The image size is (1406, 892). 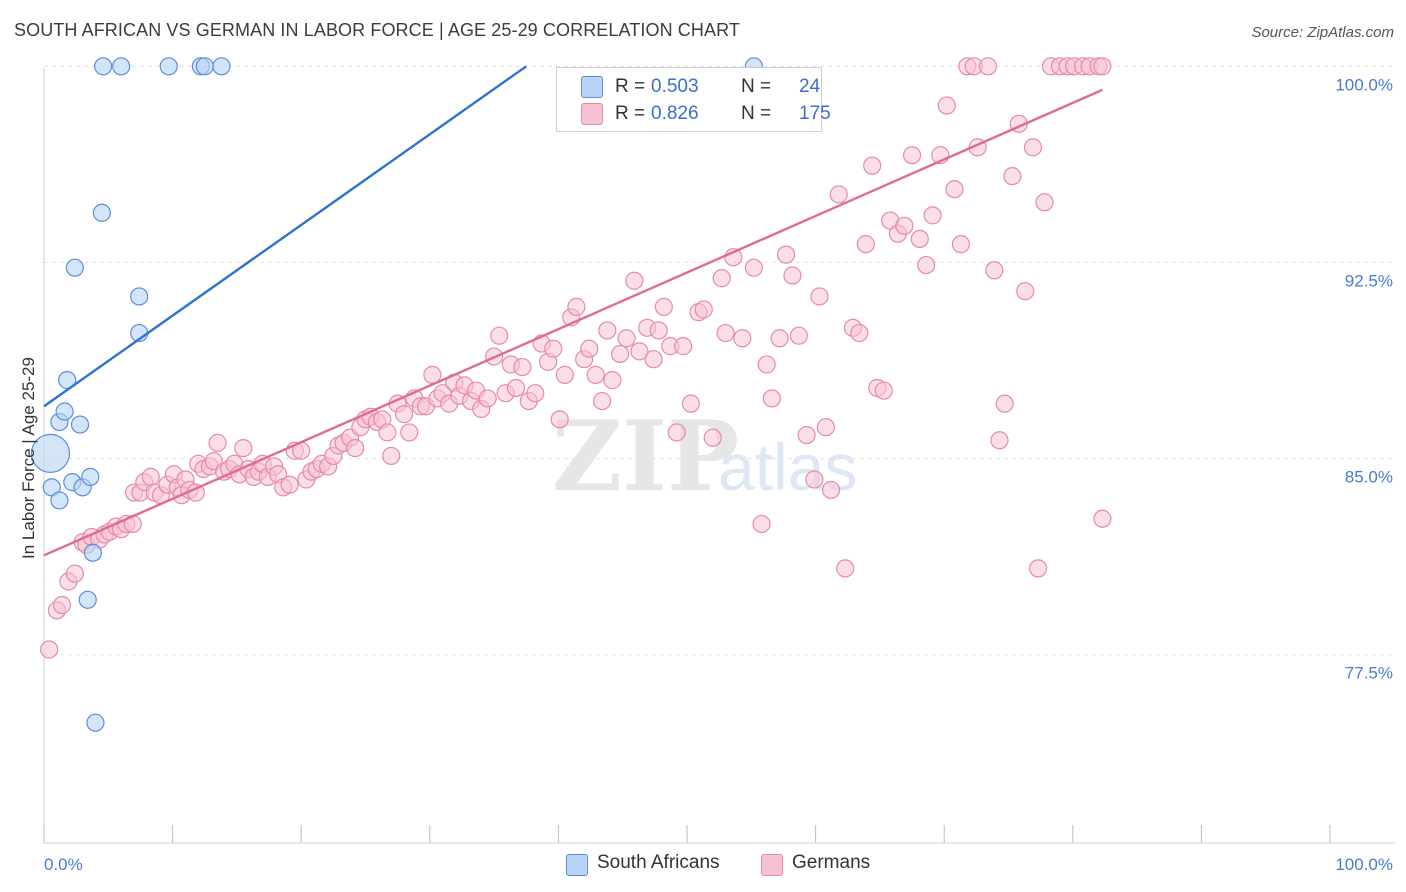 What do you see at coordinates (675, 86) in the screenshot?
I see `legend-r-value: 0.503` at bounding box center [675, 86].